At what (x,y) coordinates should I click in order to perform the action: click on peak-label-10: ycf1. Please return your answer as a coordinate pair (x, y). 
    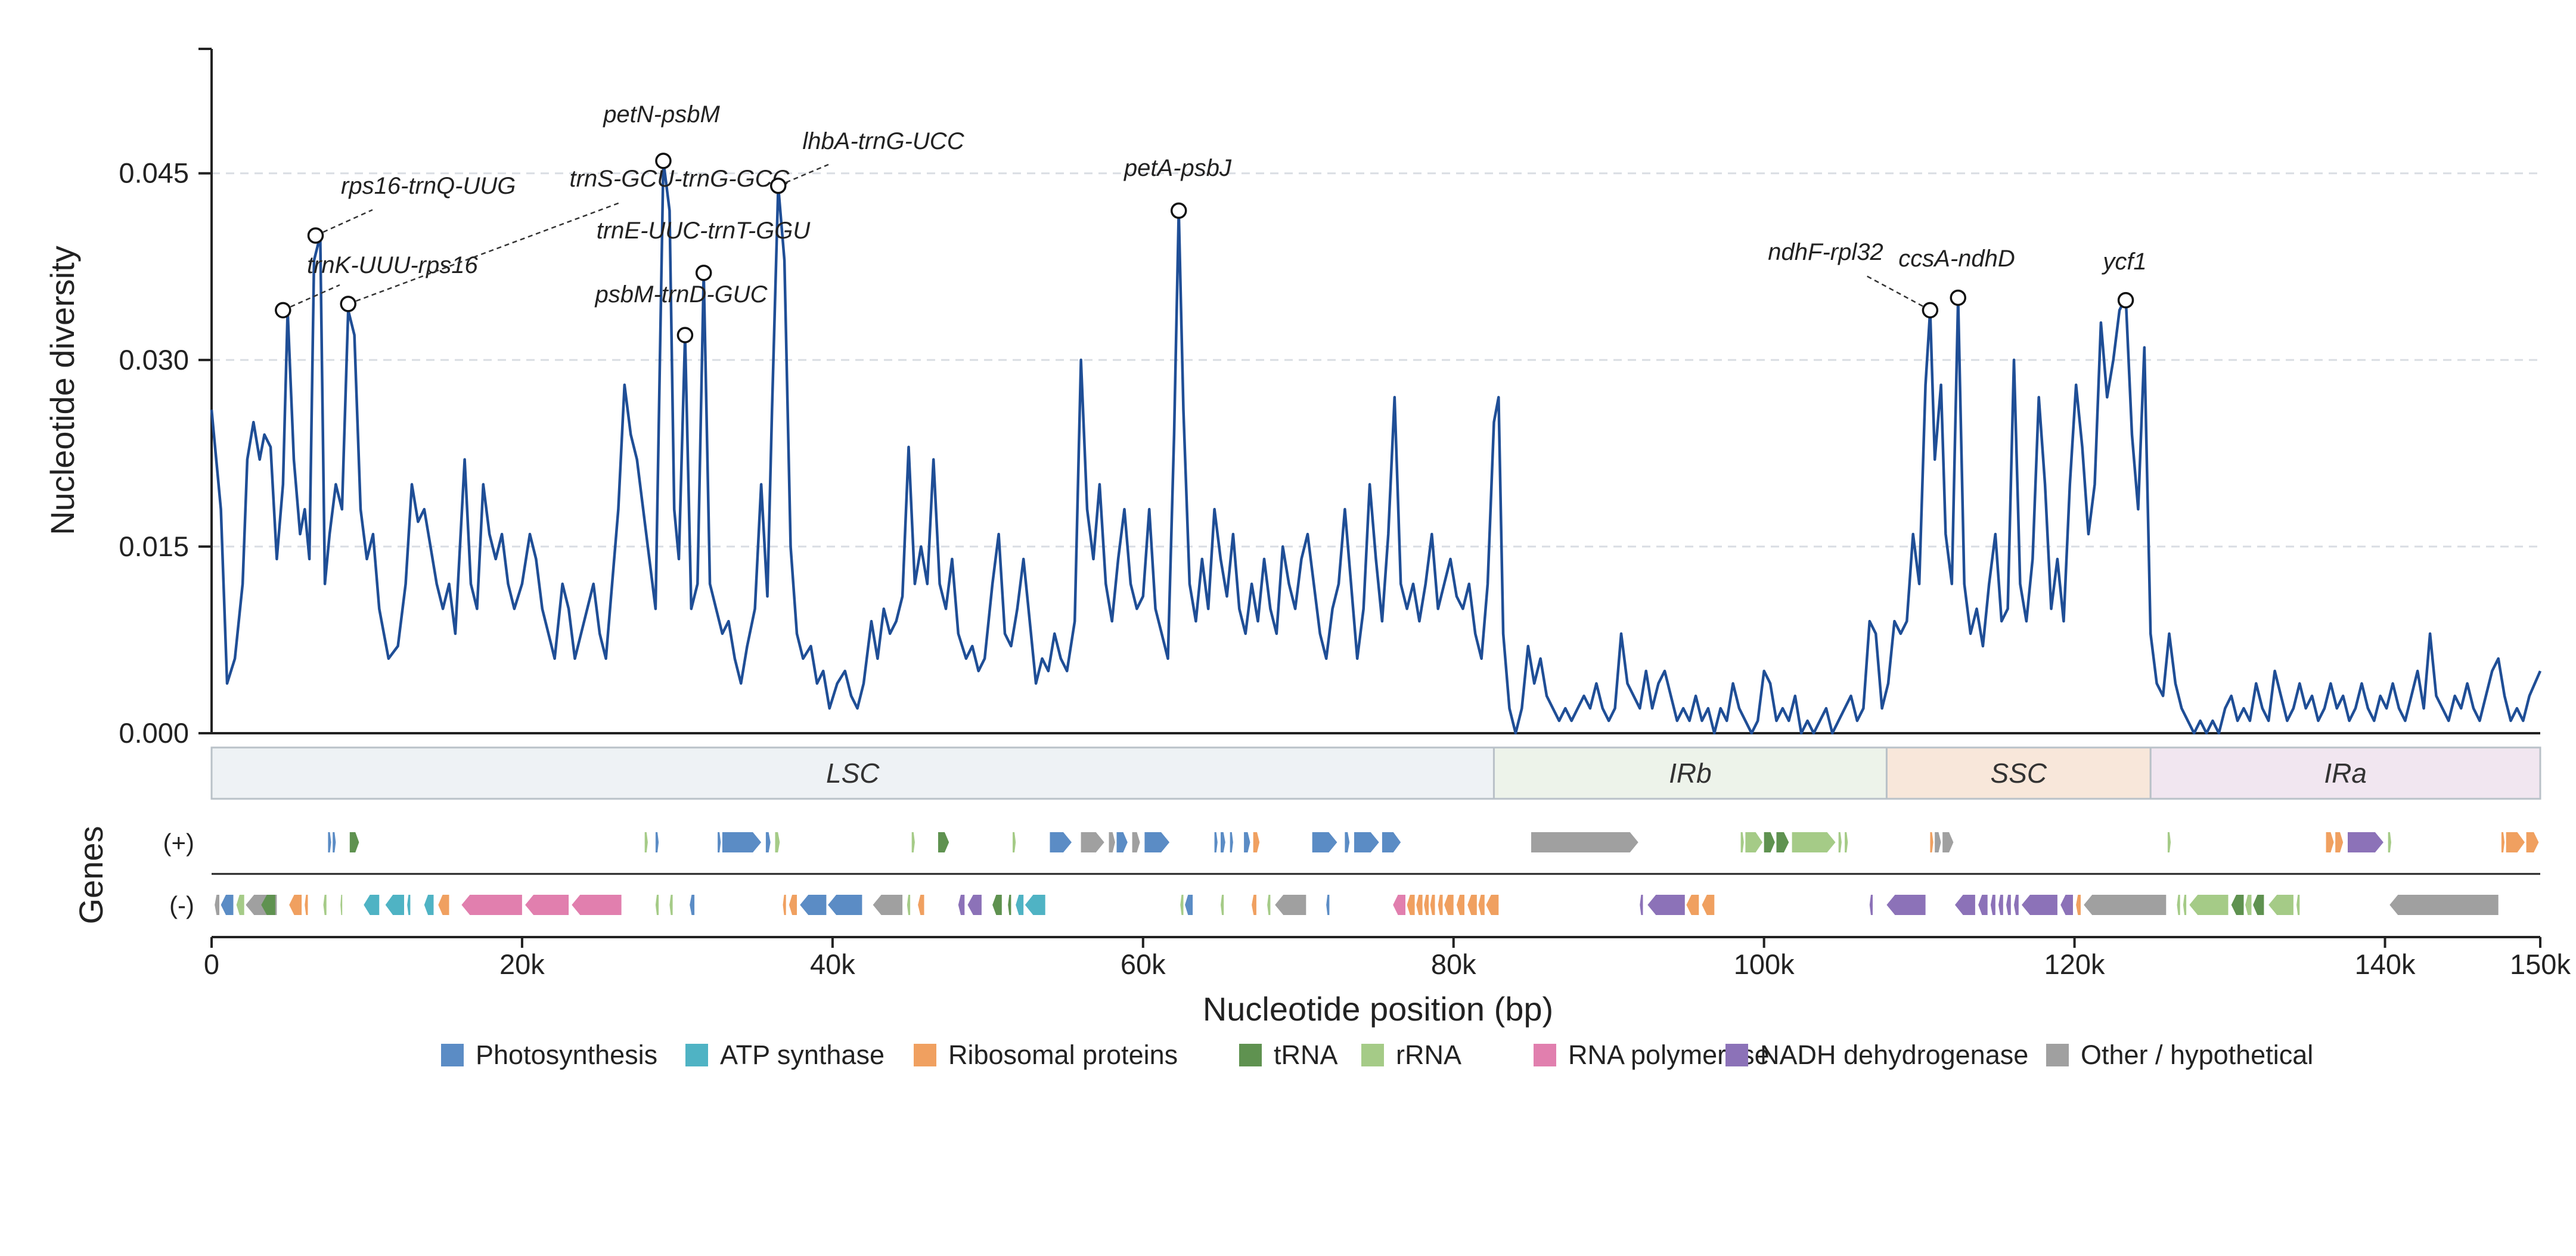
    Looking at the image, I should click on (2123, 262).